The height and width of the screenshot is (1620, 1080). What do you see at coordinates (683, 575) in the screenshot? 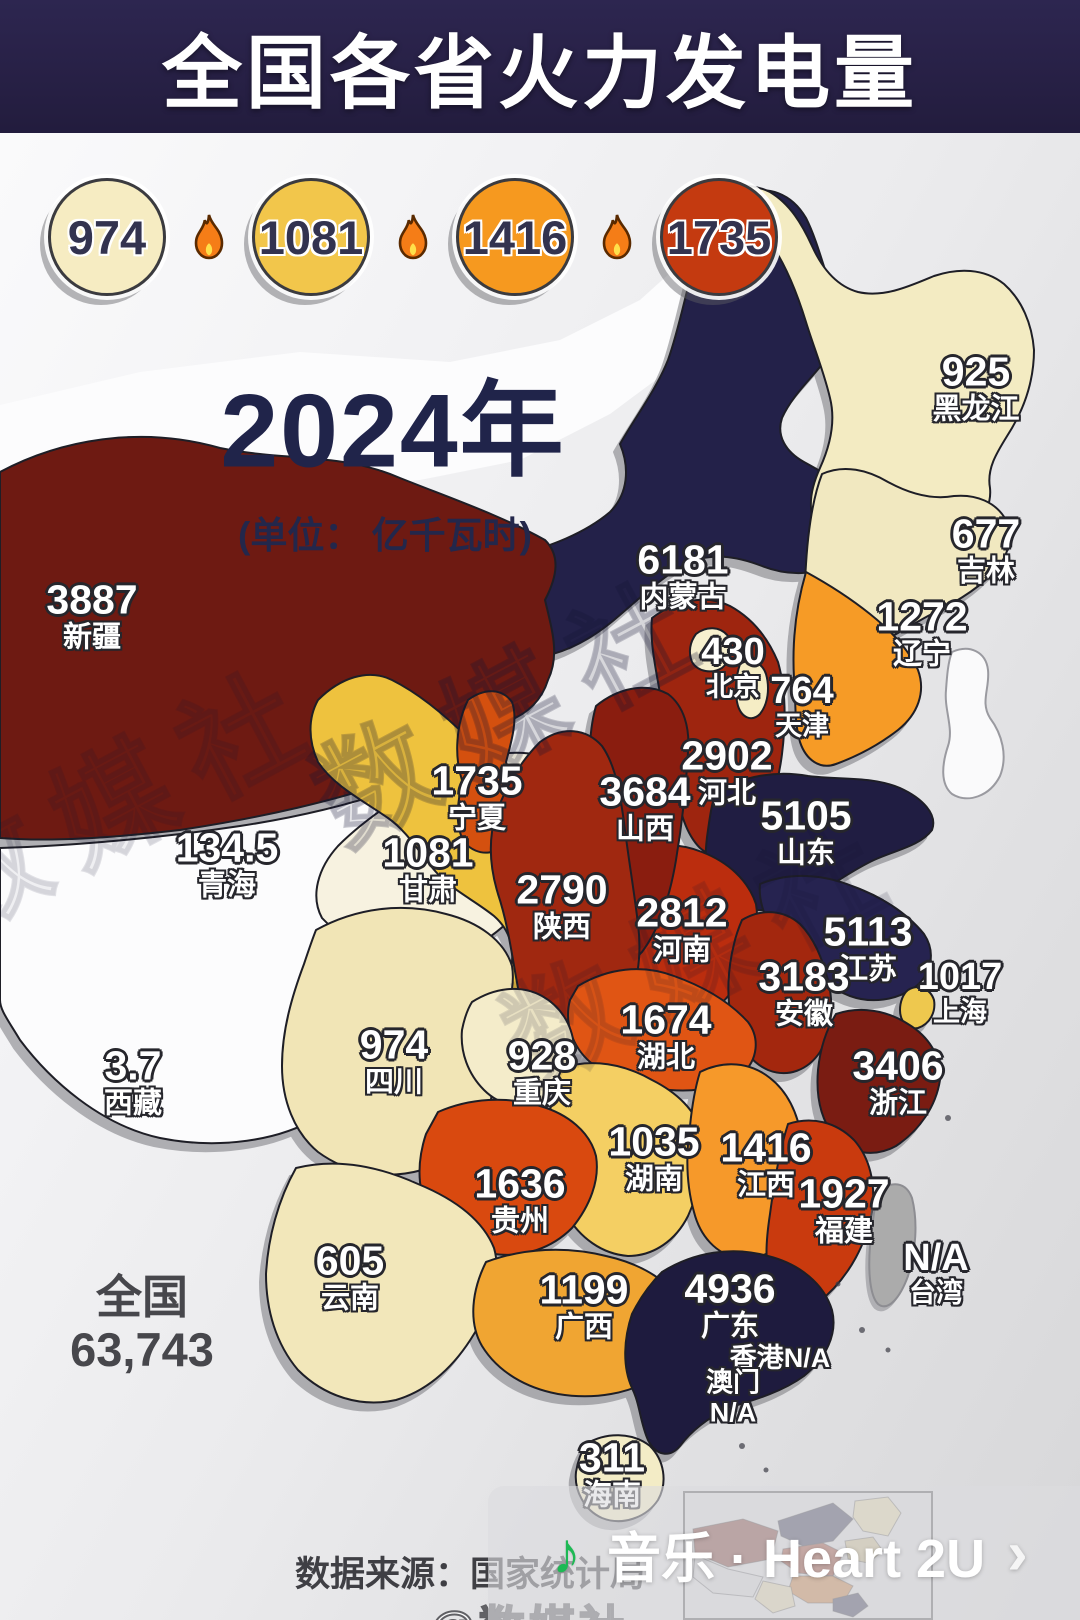
I see `province-label-neimenggu: 6181 内蒙古` at bounding box center [683, 575].